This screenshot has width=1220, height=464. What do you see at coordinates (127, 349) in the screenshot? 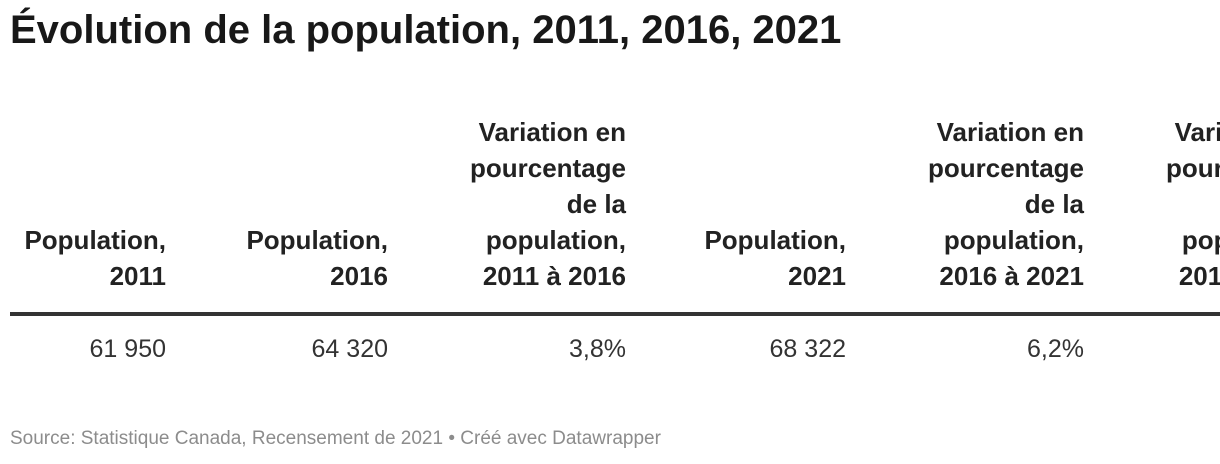
I see `table-cell: 61 950` at bounding box center [127, 349].